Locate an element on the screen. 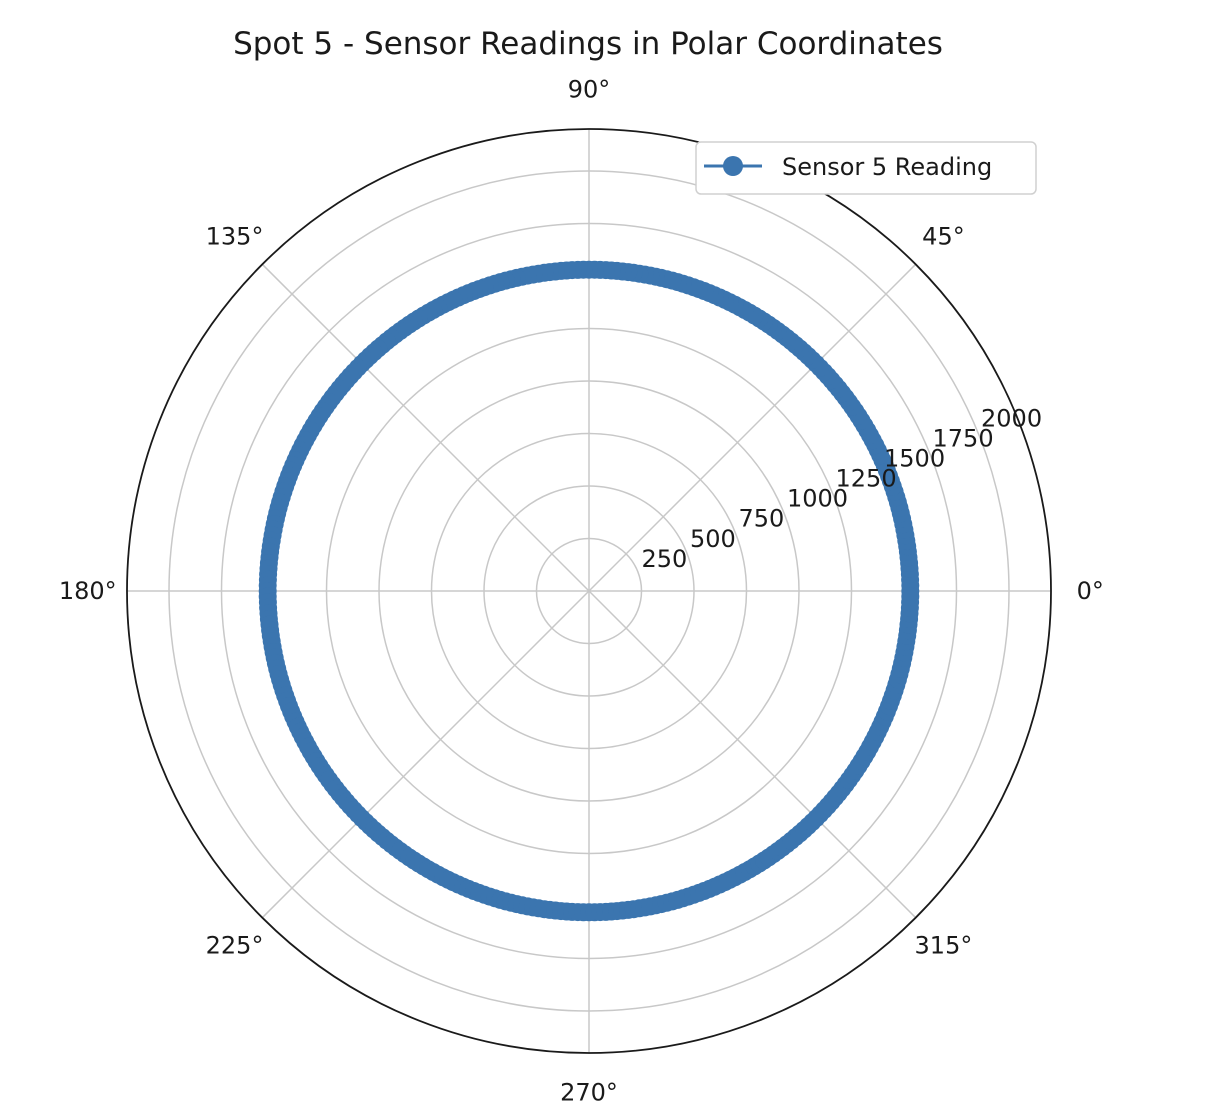  legend-box is located at coordinates (866, 168).